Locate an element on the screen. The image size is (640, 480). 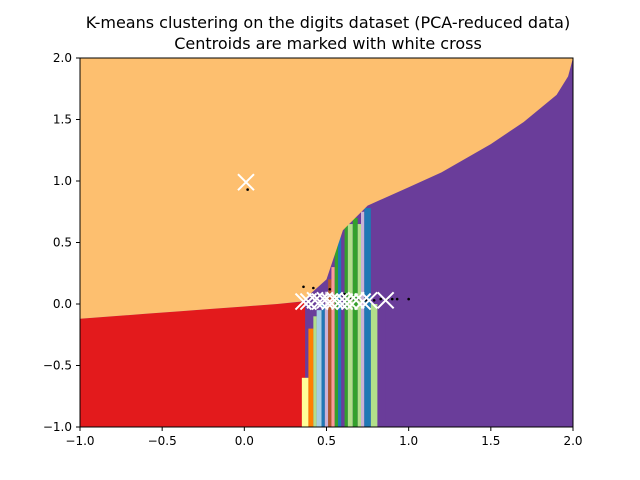
x-axis: −1.0 −0.5 0.0 0.5 1.0 1.5 2.0 is located at coordinates (324, 437).